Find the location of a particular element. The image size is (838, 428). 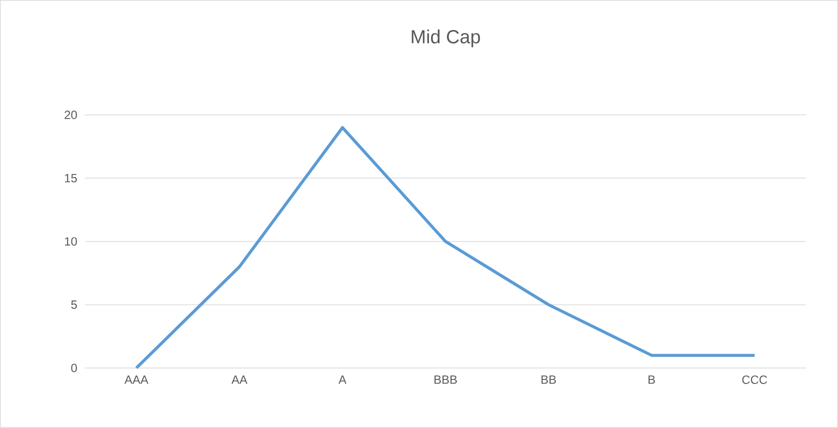

y-tick-label: 10 is located at coordinates (70, 241).